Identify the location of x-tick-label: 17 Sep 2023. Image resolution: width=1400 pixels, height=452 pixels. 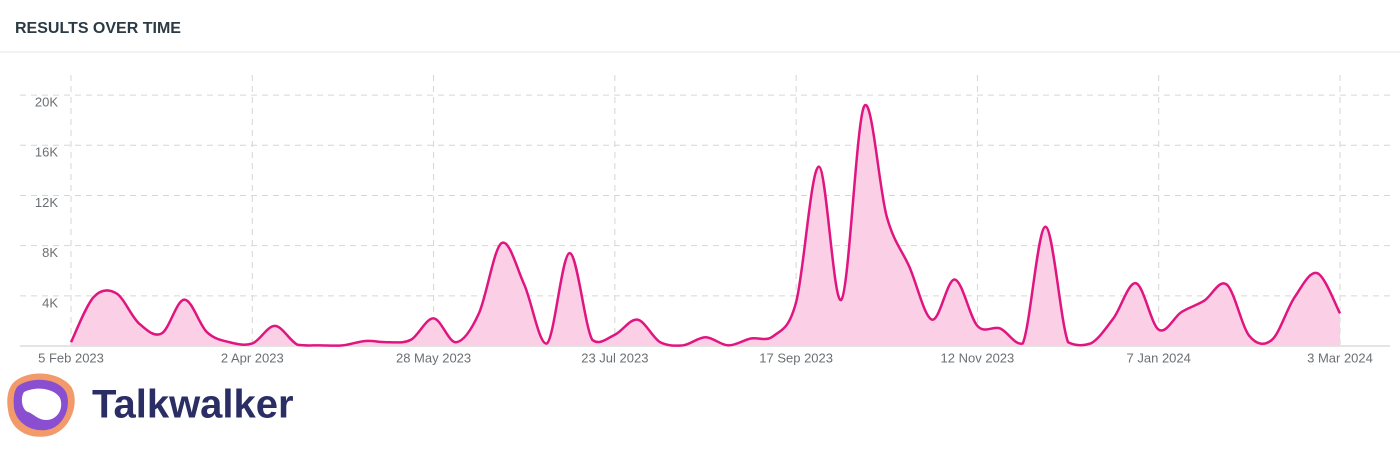
(796, 357).